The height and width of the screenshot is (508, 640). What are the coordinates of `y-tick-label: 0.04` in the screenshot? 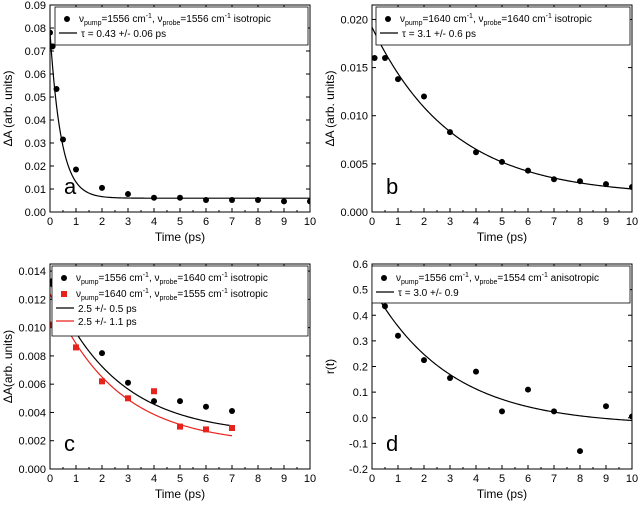 It's located at (35, 121).